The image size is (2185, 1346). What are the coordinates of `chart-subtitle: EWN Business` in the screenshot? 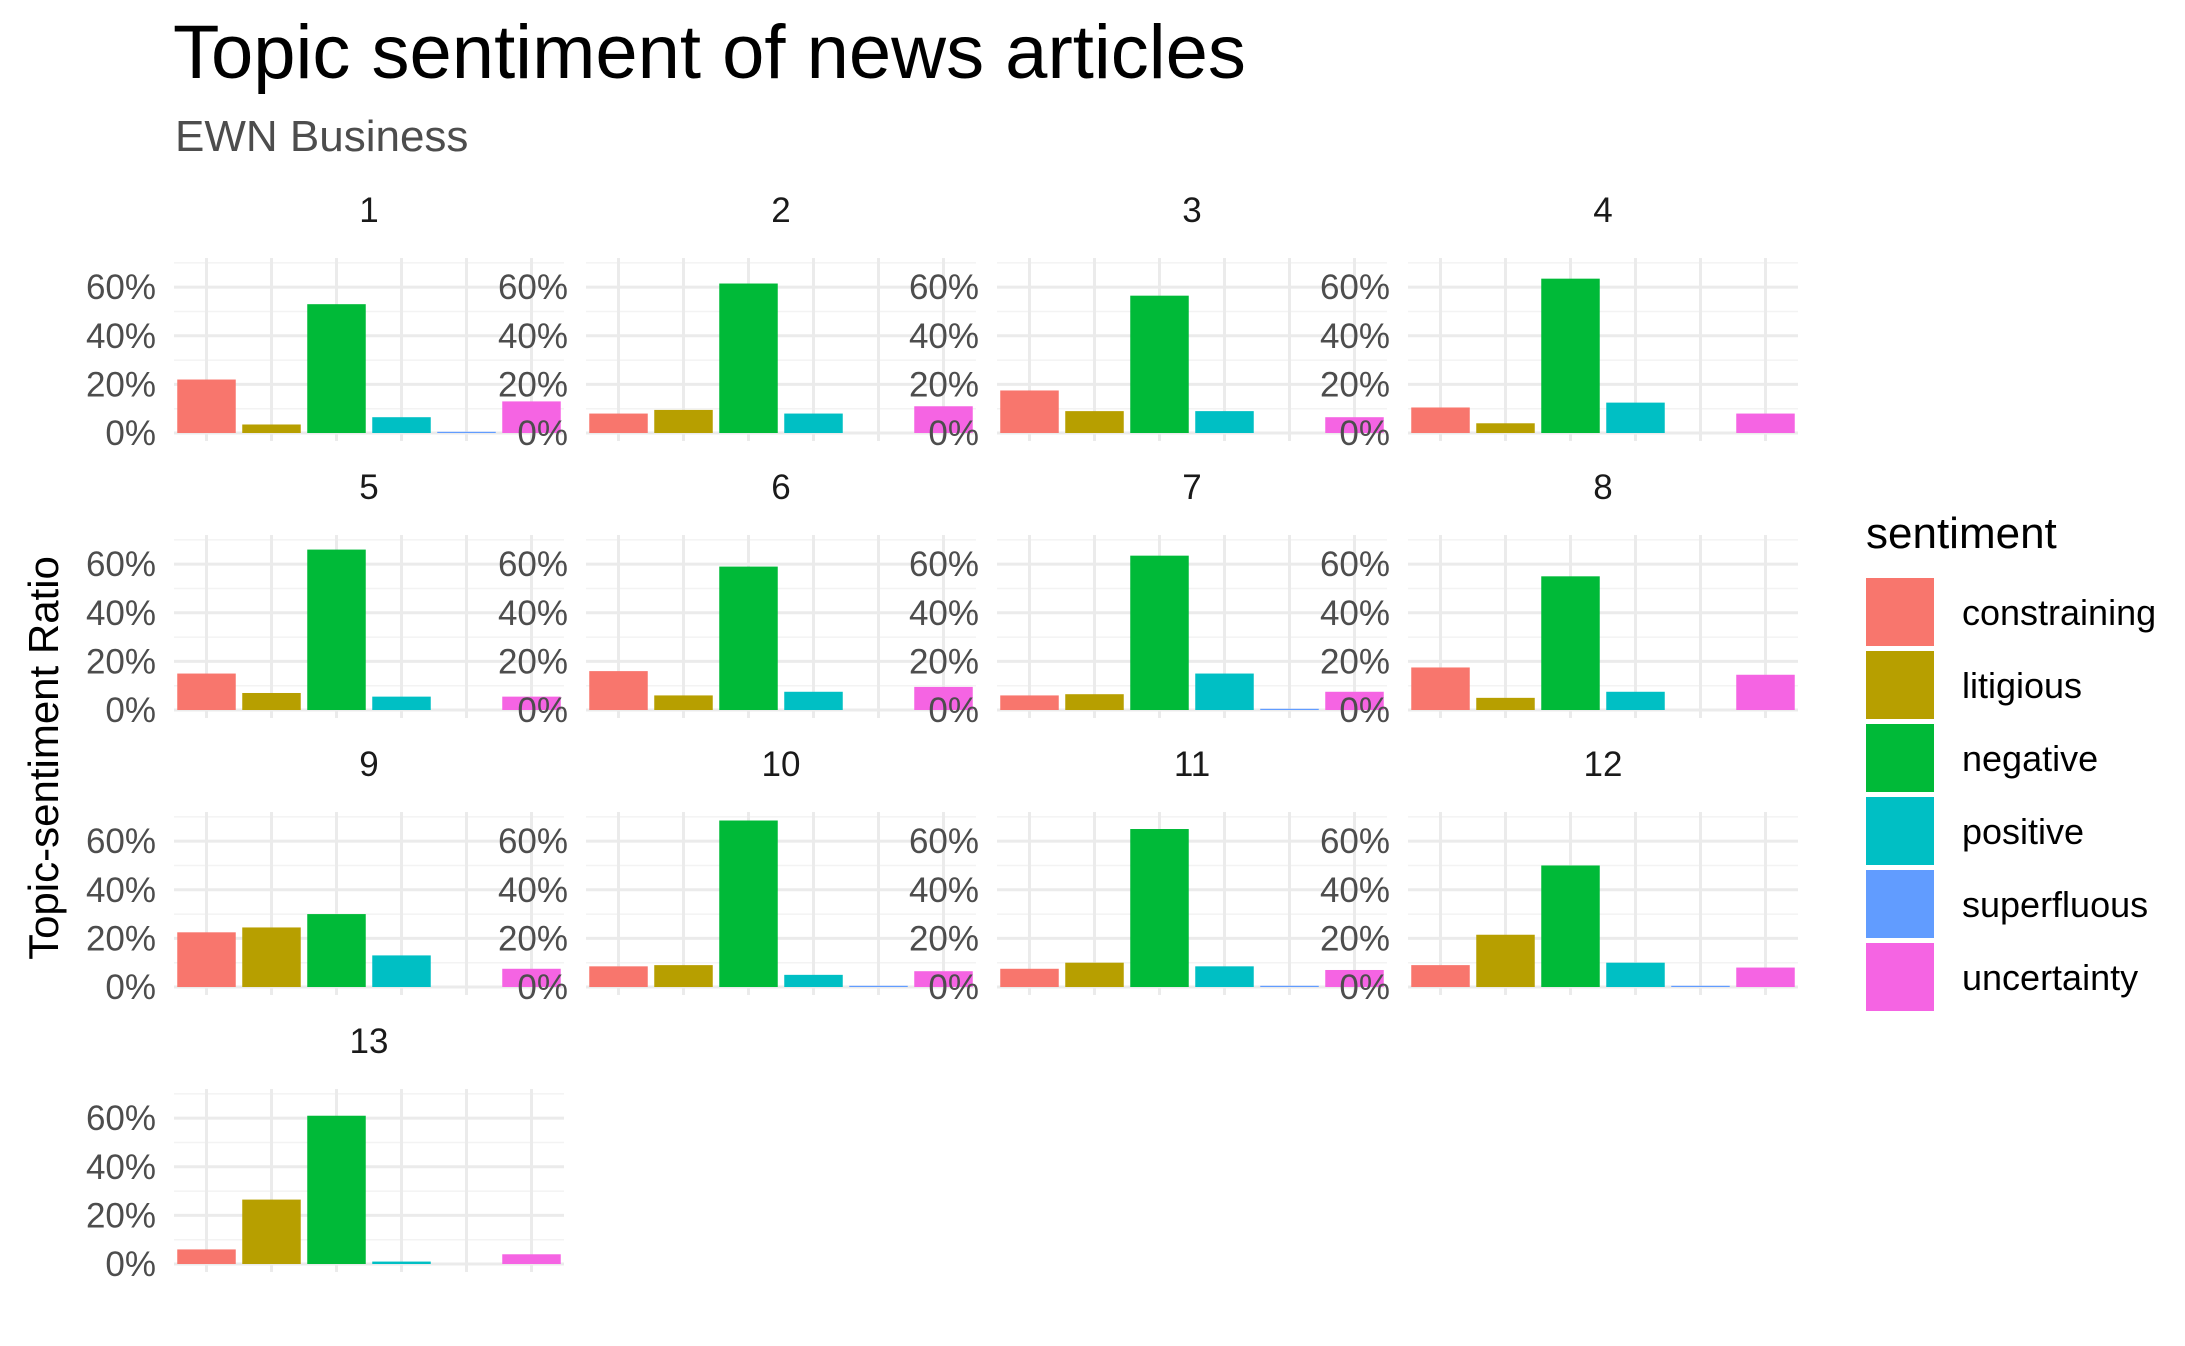 It's located at (321, 136).